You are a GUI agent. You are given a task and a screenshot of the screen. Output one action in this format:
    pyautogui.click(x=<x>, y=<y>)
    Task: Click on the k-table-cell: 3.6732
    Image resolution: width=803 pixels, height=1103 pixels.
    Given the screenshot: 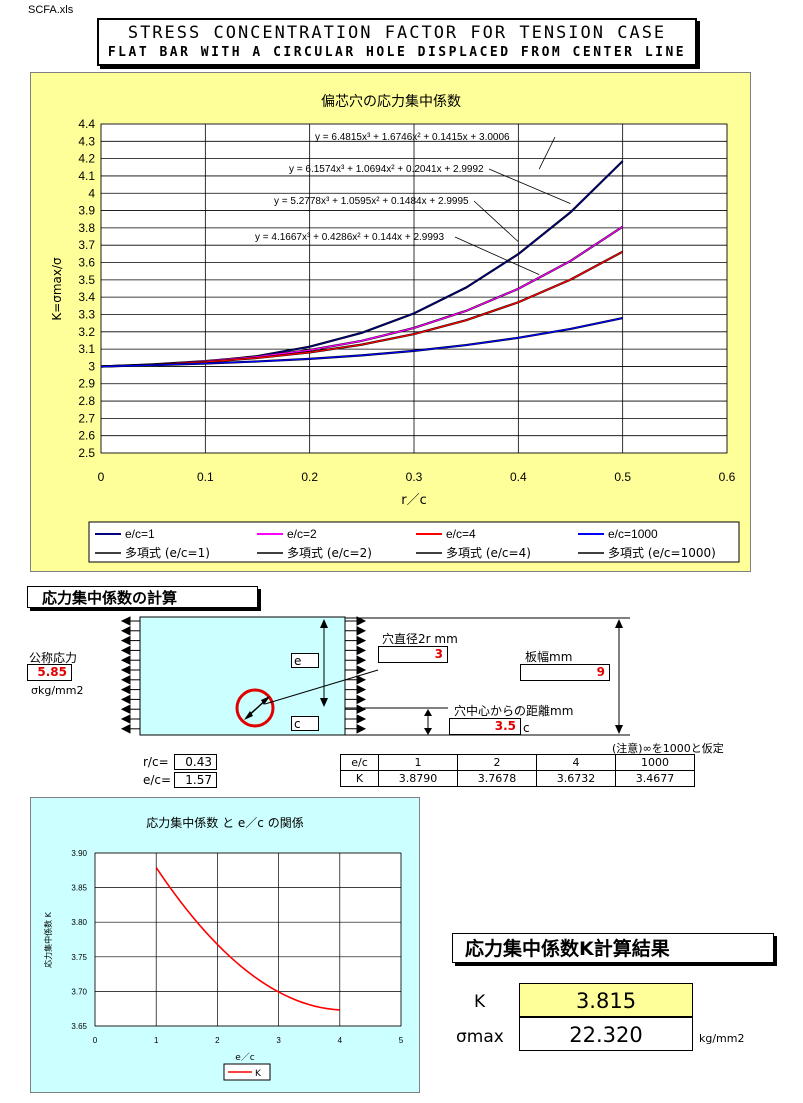 What is the action you would take?
    pyautogui.click(x=576, y=778)
    